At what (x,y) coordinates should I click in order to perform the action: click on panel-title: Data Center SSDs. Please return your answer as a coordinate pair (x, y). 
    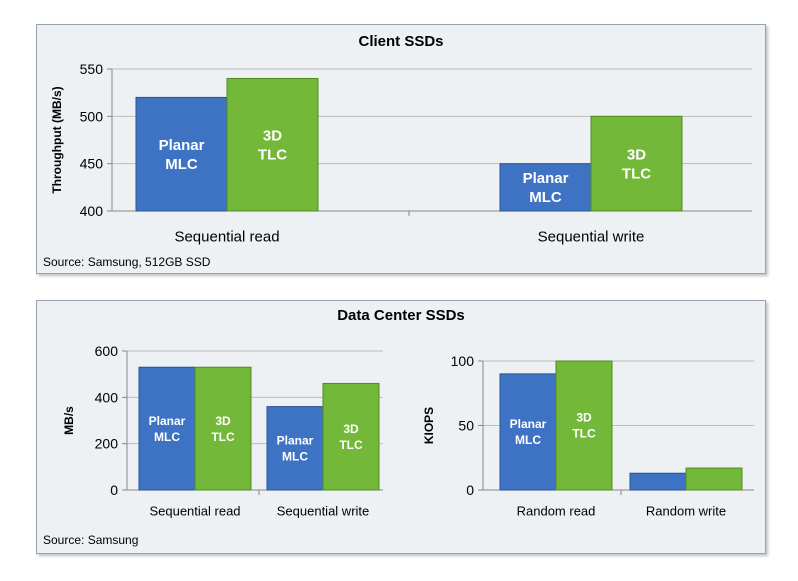
    Looking at the image, I should click on (401, 315).